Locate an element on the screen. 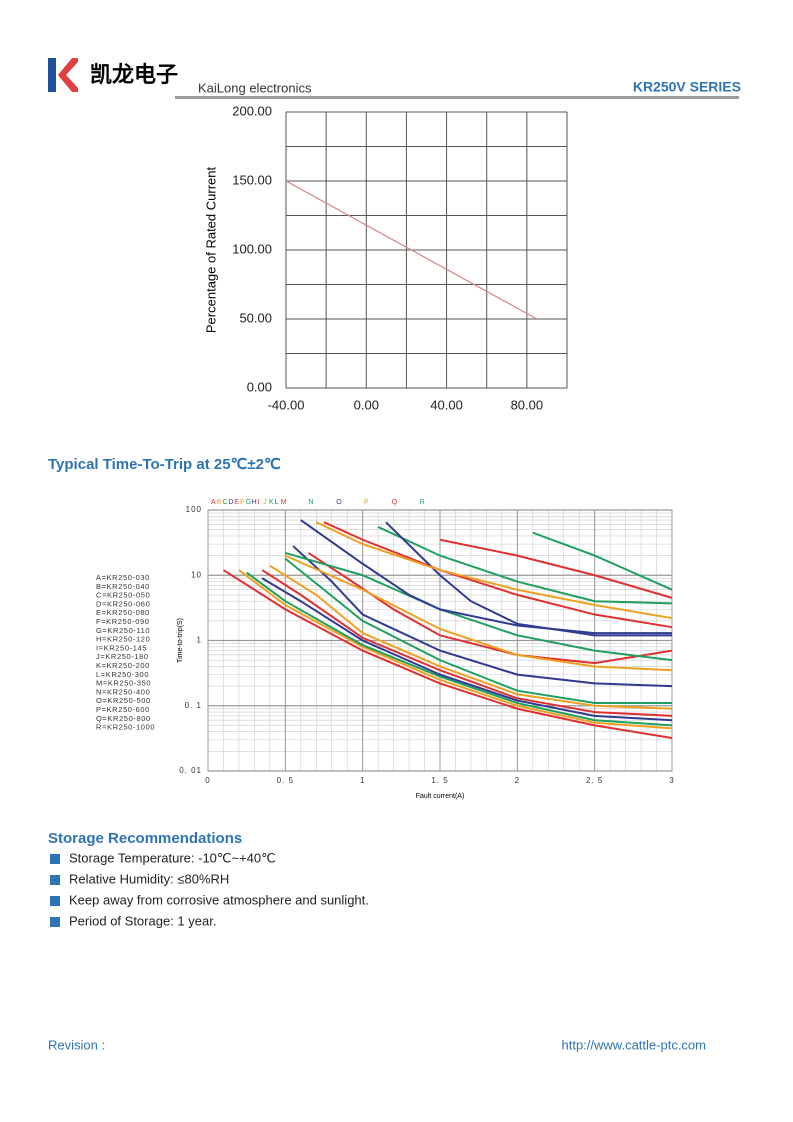 This screenshot has width=793, height=1122. legend-entry: Q=KR250-800 is located at coordinates (123, 718).